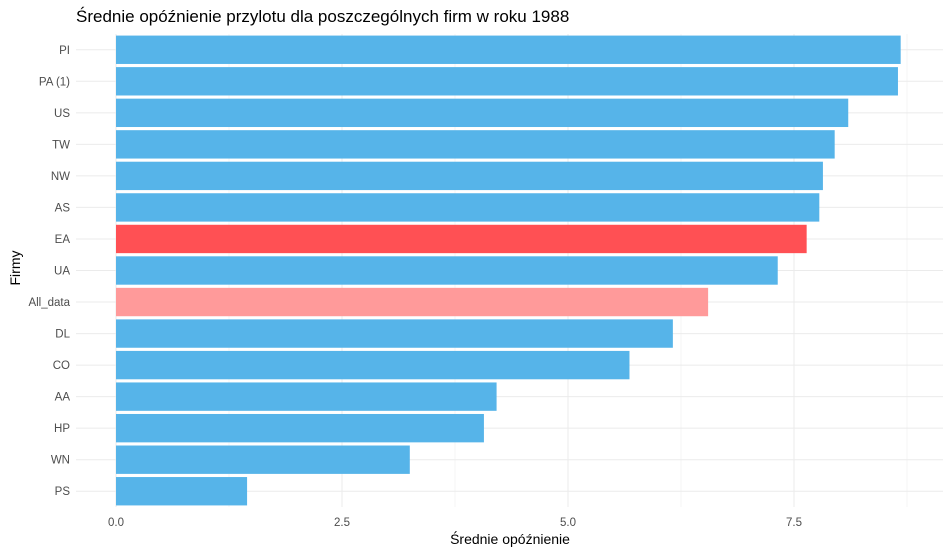  Describe the element at coordinates (63, 398) in the screenshot. I see `y-tick-label: AA` at that location.